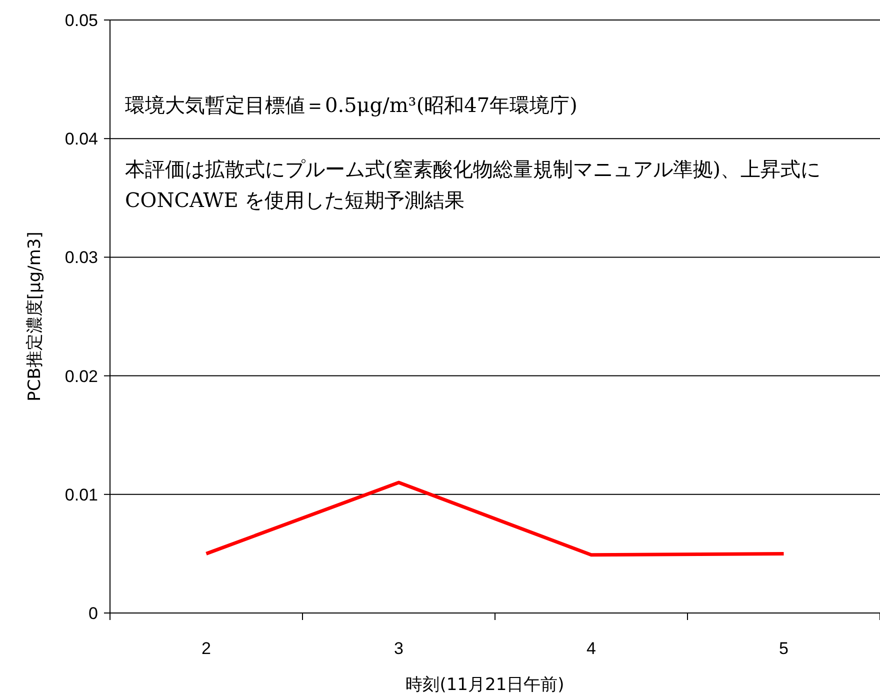 This screenshot has height=696, width=880. What do you see at coordinates (485, 685) in the screenshot?
I see `x-axis-title: 時刻(11月21日午前)` at bounding box center [485, 685].